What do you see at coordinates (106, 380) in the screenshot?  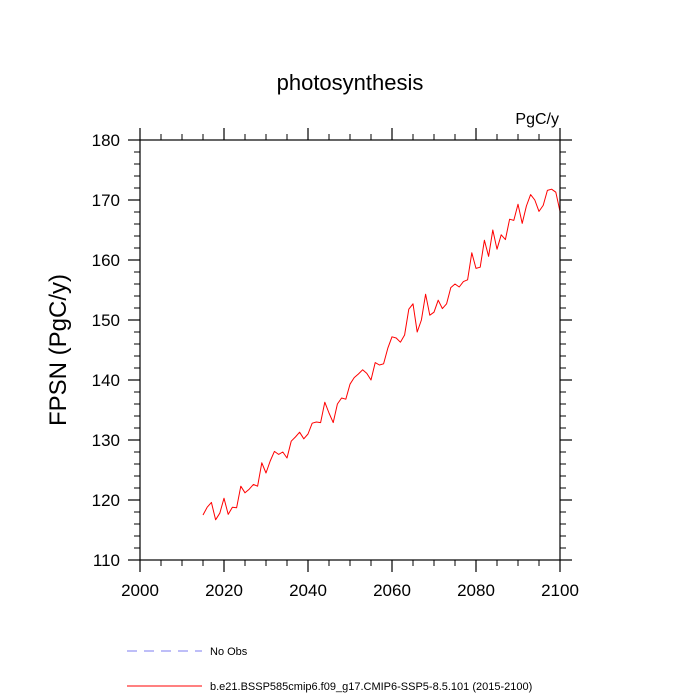 I see `y-tick-label: 140` at bounding box center [106, 380].